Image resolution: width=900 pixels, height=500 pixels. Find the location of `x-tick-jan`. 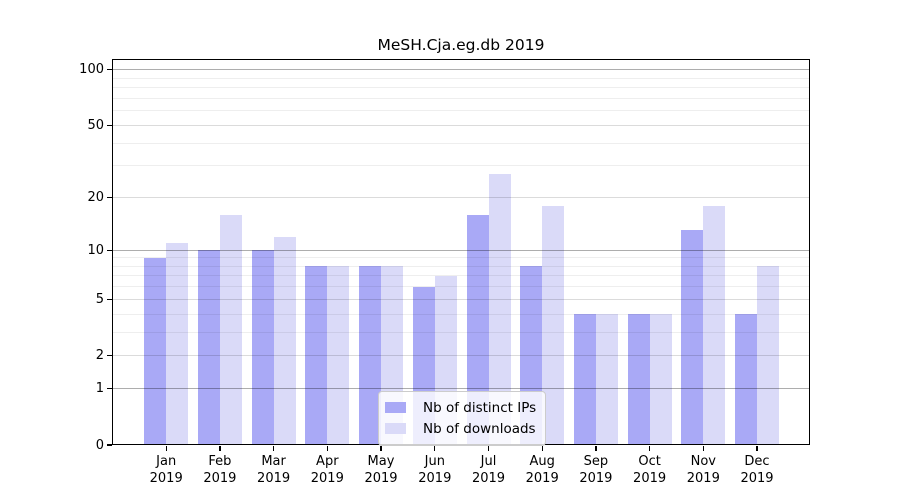

x-tick-jan is located at coordinates (166, 448).